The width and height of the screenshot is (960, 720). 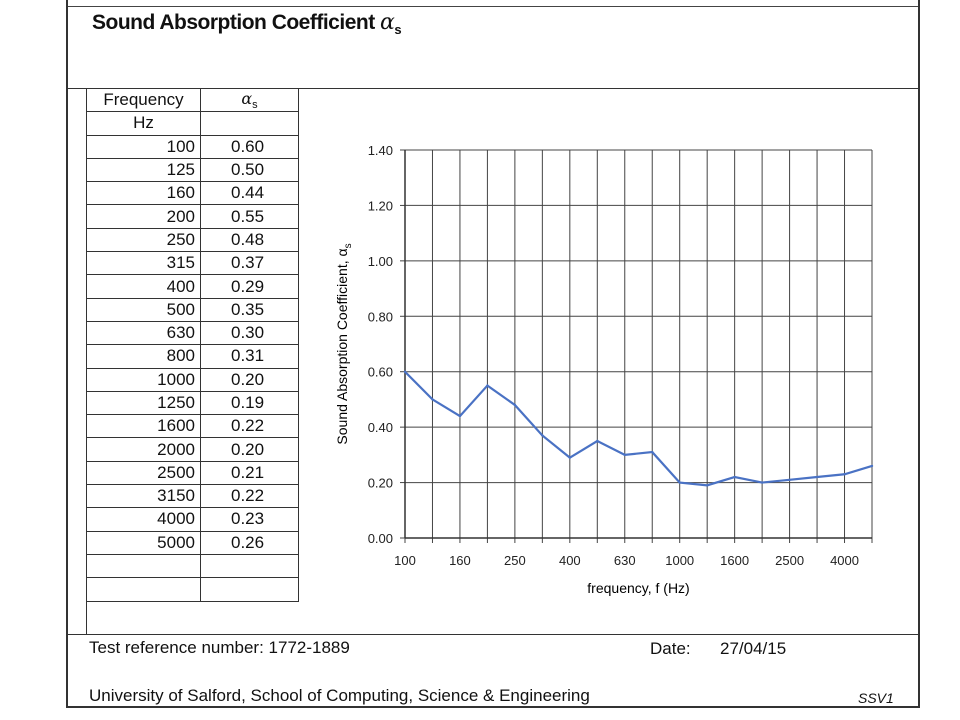 What do you see at coordinates (192, 333) in the screenshot?
I see `table-row: 630 0.30` at bounding box center [192, 333].